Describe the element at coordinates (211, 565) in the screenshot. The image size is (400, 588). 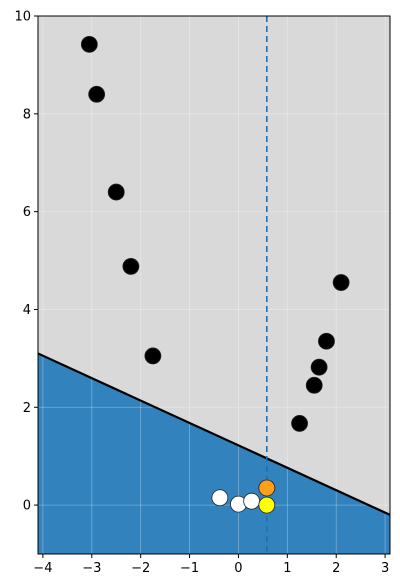
I see `x-axis: −4 −3 −2 −1 0 1 2 3` at that location.